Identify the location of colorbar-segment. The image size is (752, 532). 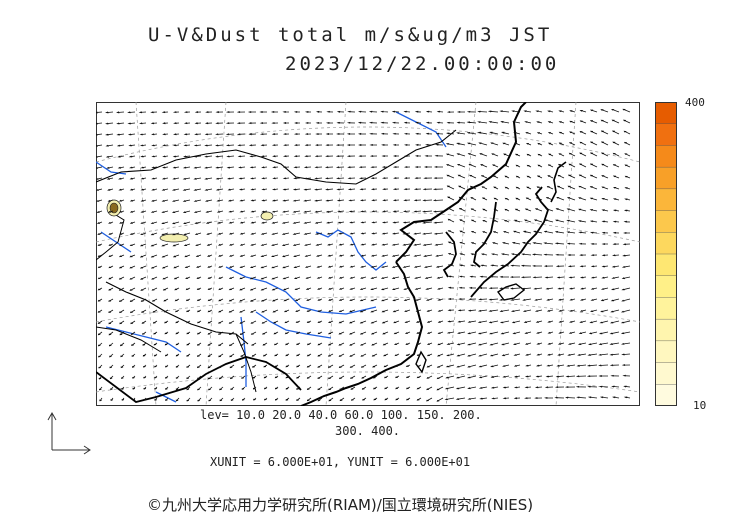
(666, 135).